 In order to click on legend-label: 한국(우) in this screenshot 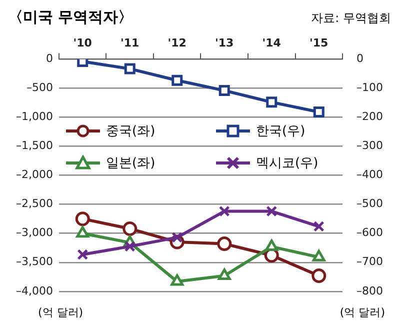, I will do `click(281, 131)`.